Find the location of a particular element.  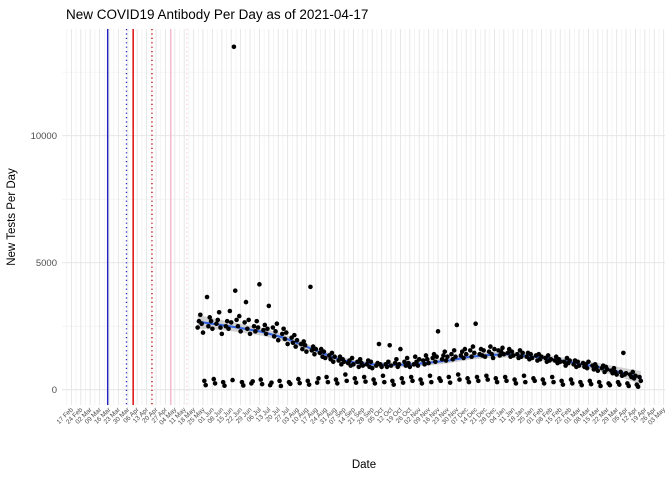

y-tick-label: 10000 is located at coordinates (44, 136).